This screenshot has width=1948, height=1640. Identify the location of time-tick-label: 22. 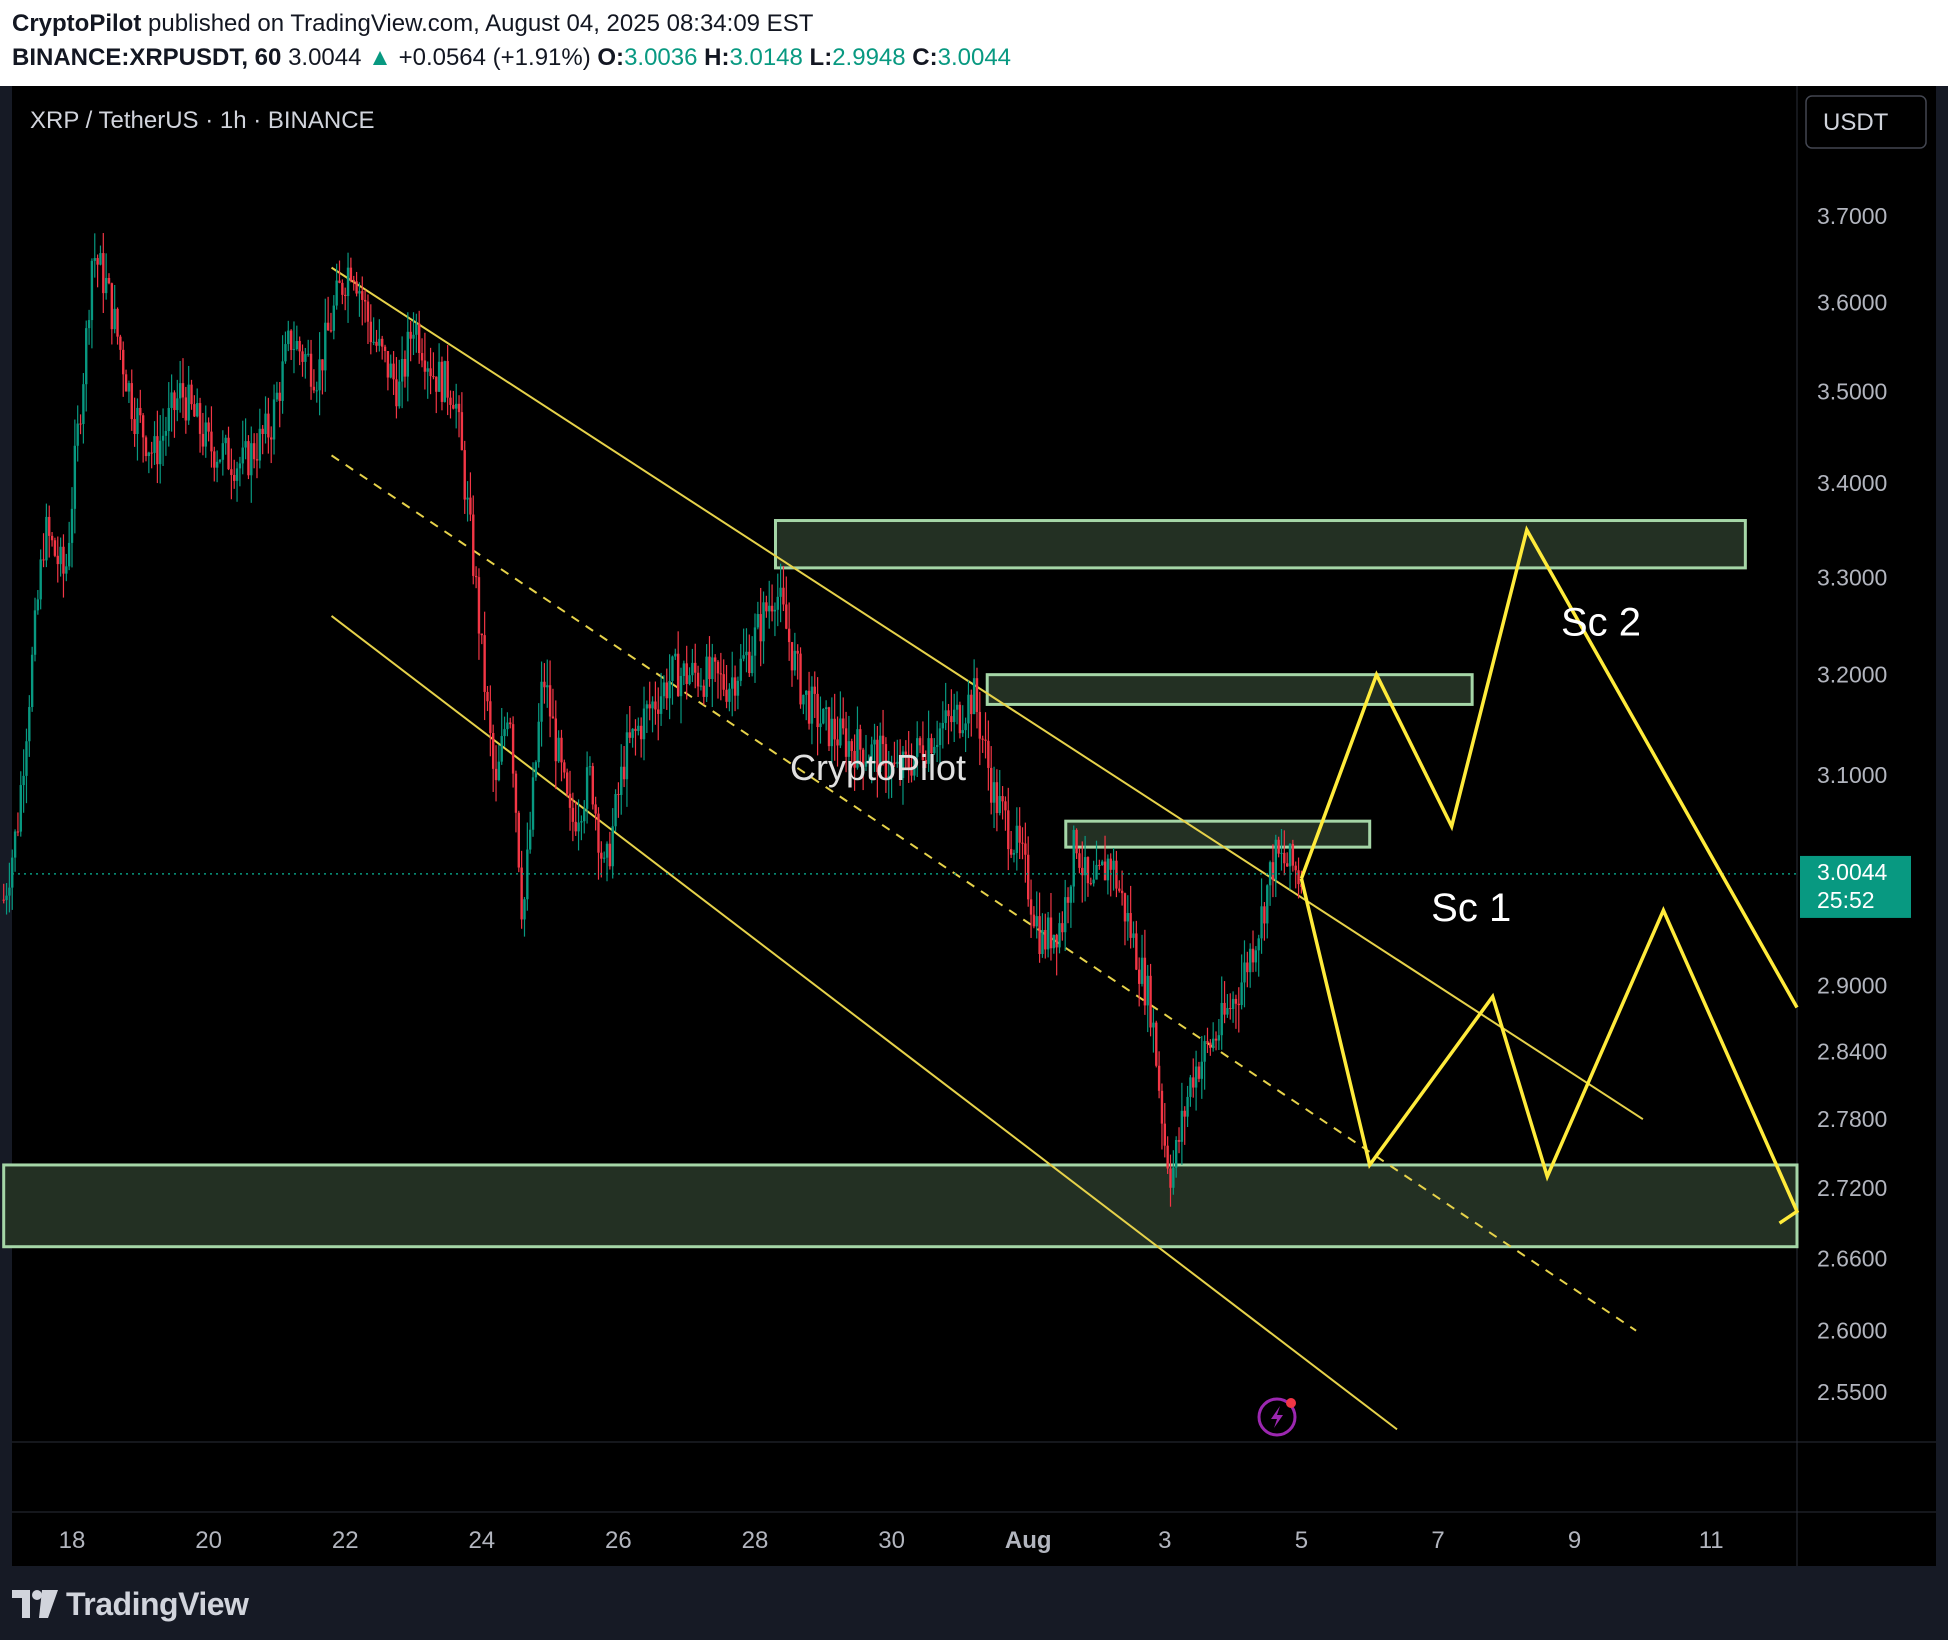
(345, 1540).